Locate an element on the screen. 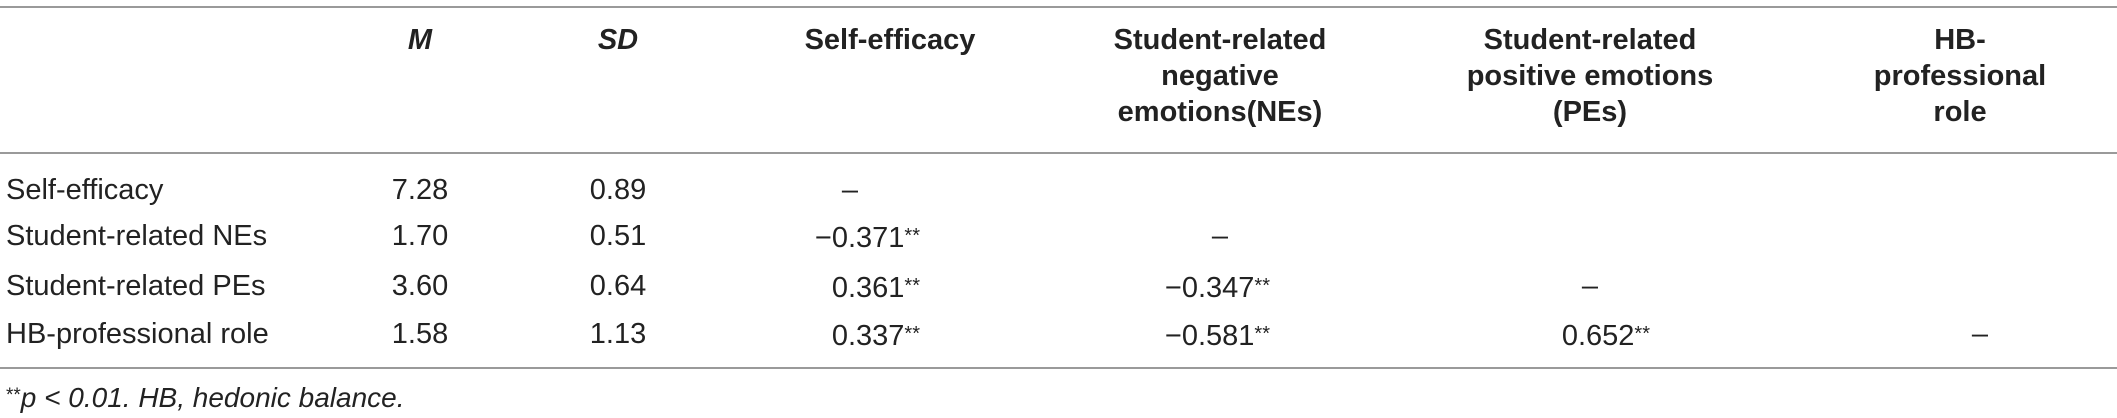 The image size is (2117, 418). correlation-value: −0.371 is located at coordinates (859, 238).